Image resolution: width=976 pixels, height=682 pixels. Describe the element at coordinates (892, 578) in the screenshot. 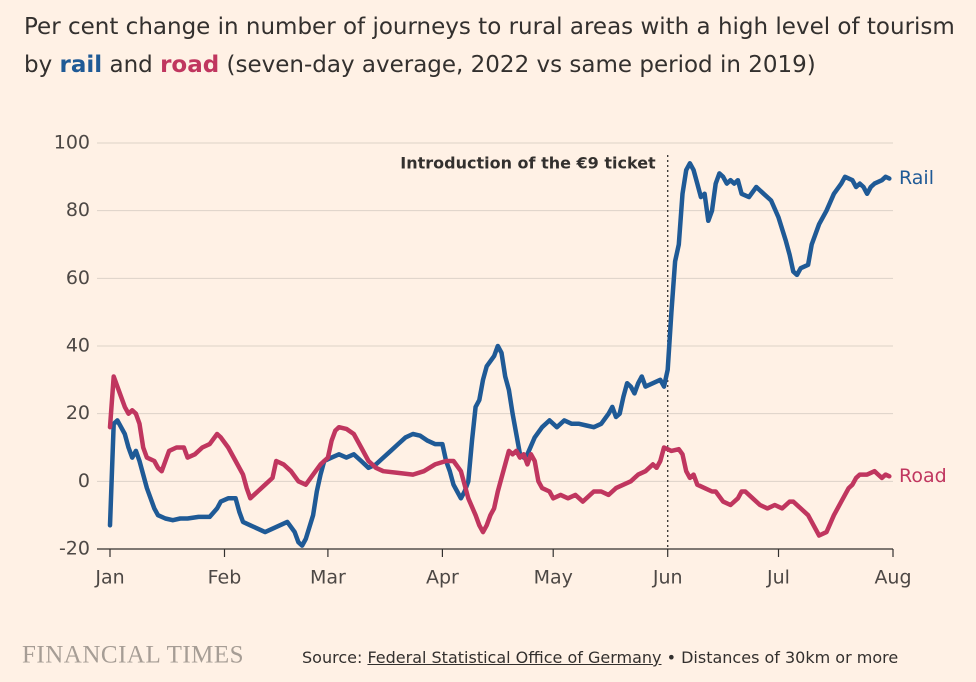

I see `x-tick-label: Aug` at that location.